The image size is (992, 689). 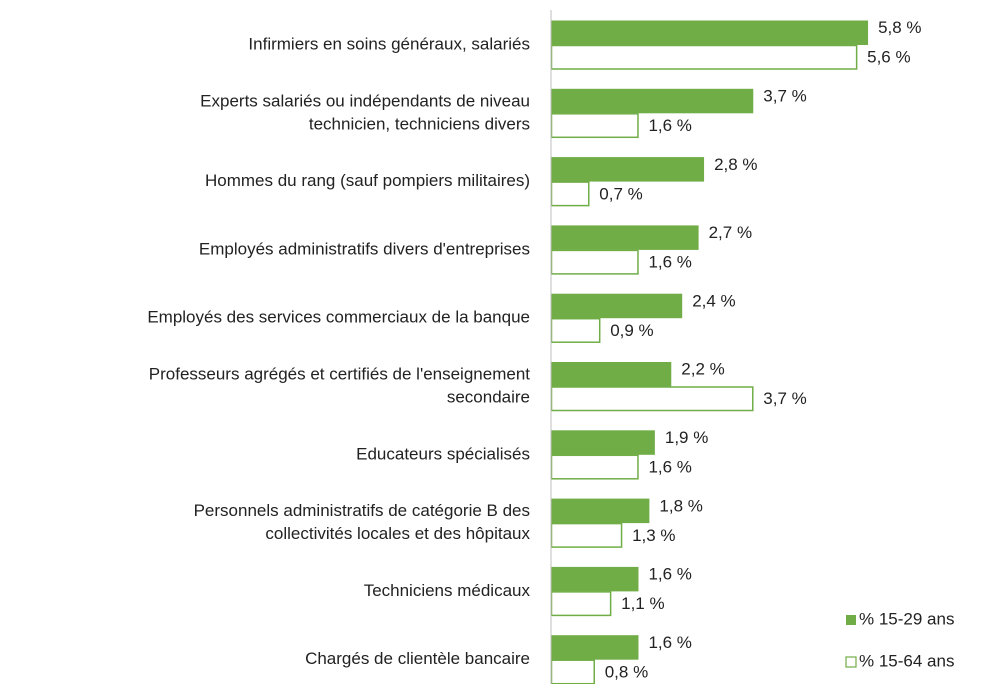 I want to click on value-label: 2,2 %, so click(x=702, y=369).